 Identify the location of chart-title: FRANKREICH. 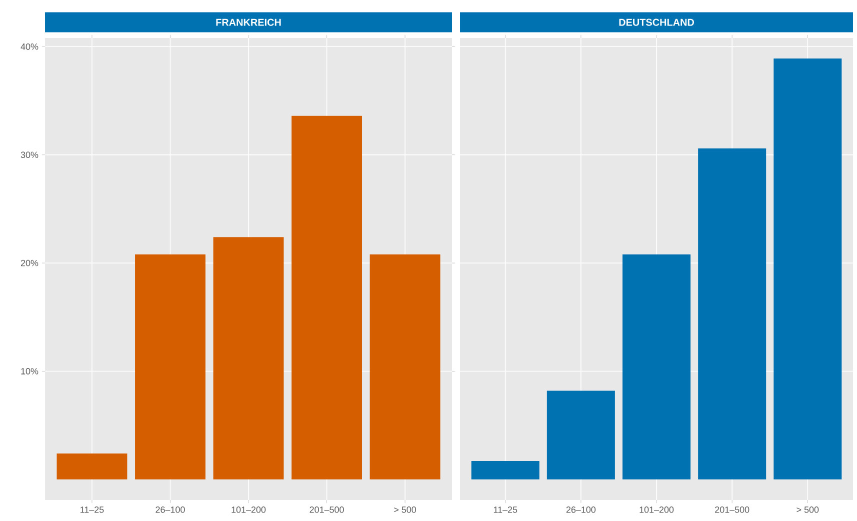
(248, 22).